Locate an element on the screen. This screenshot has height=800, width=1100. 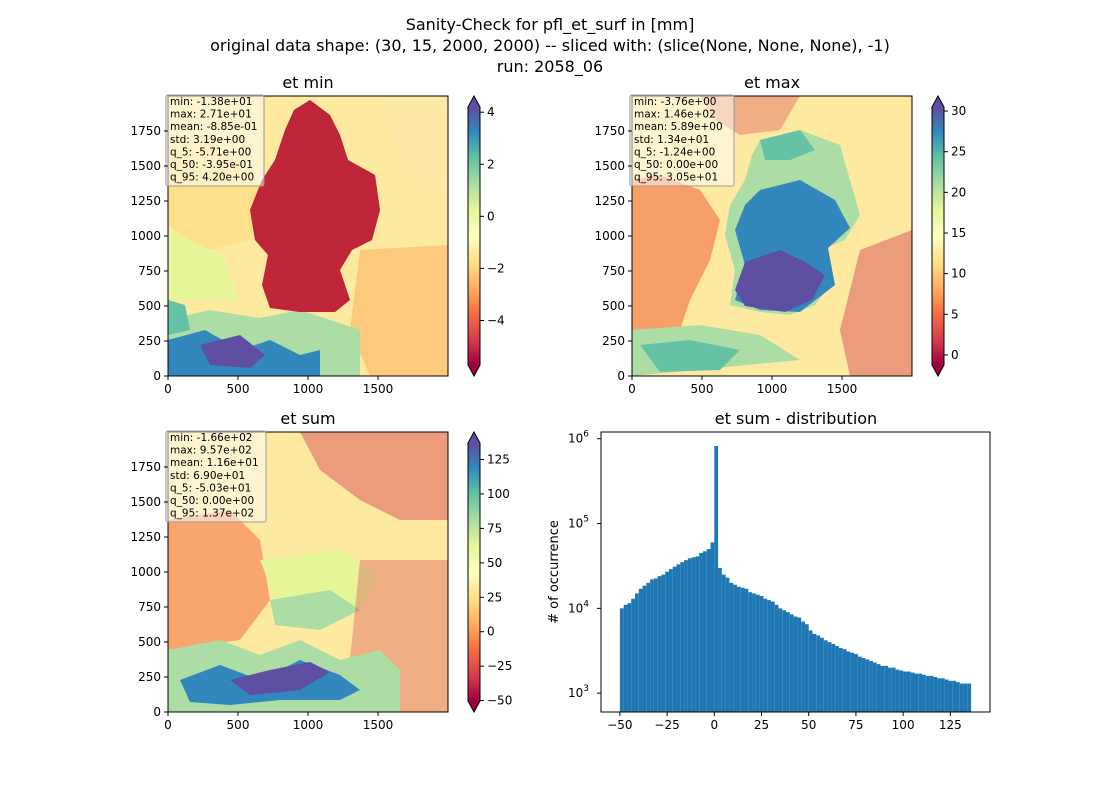
x-axis: −50 −25 0 25 50 75 100 125 is located at coordinates (784, 722).